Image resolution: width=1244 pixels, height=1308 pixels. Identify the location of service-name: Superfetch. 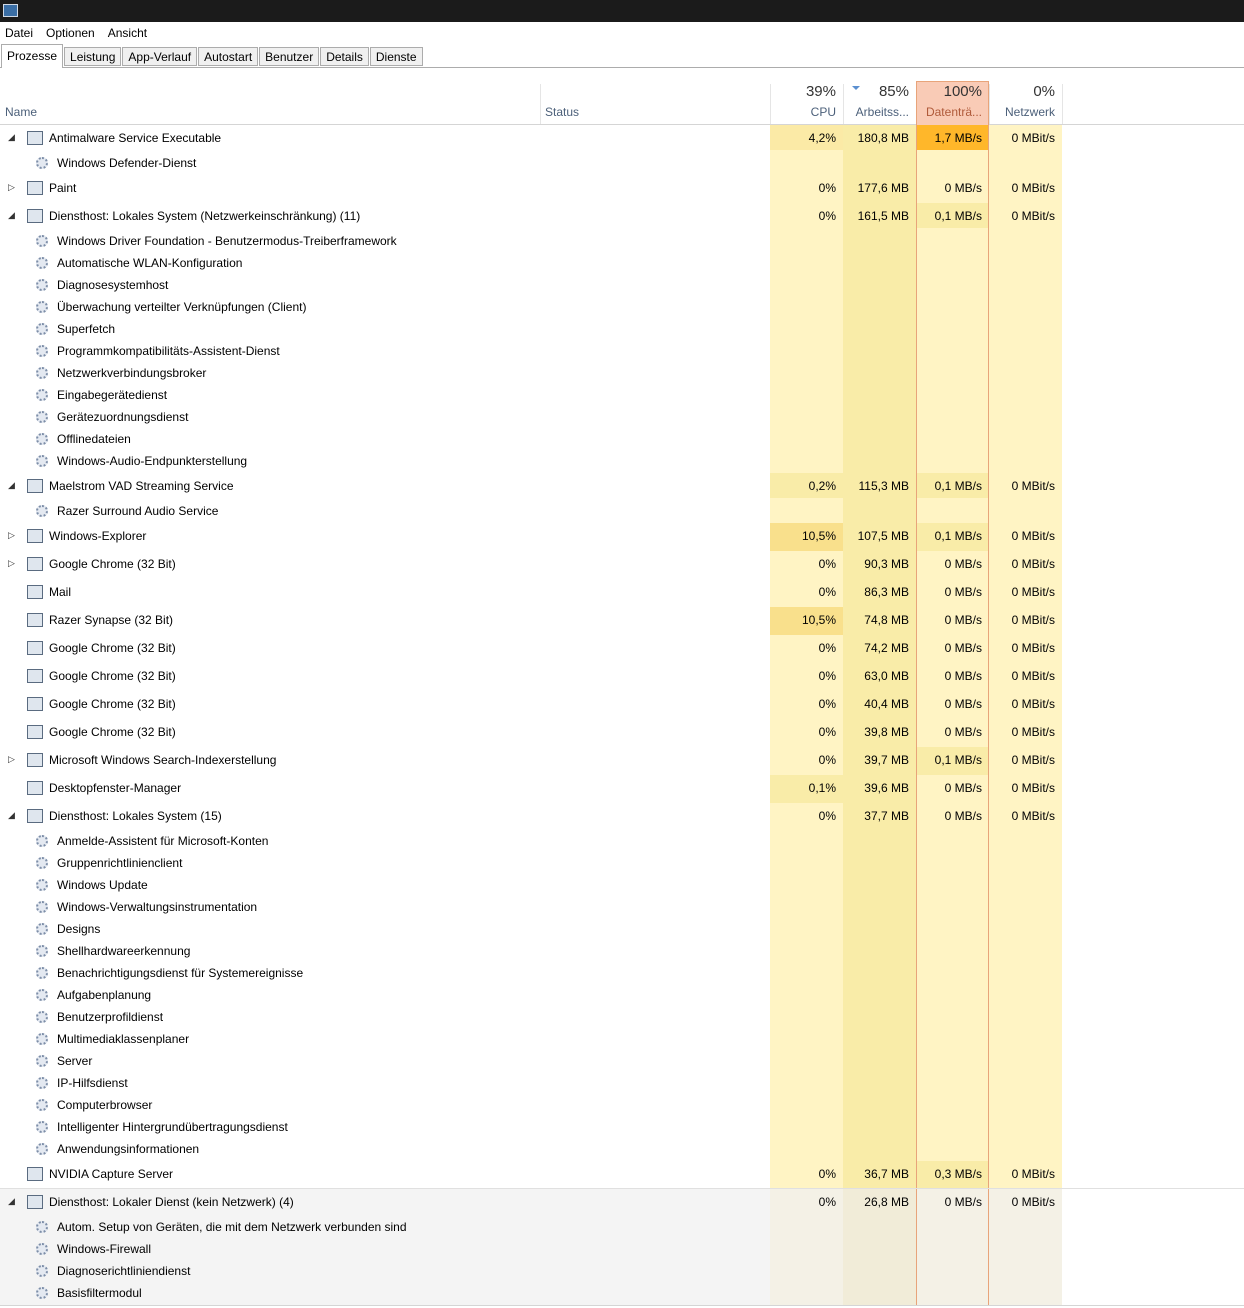
(86, 329).